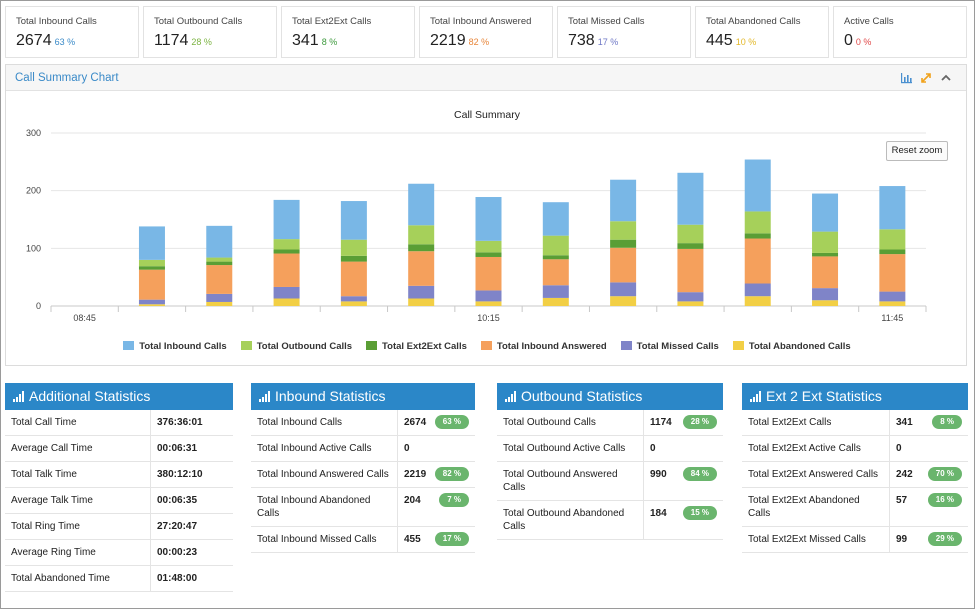 This screenshot has height=609, width=975. I want to click on stat-label: Total Outbound Calls, so click(570, 422).